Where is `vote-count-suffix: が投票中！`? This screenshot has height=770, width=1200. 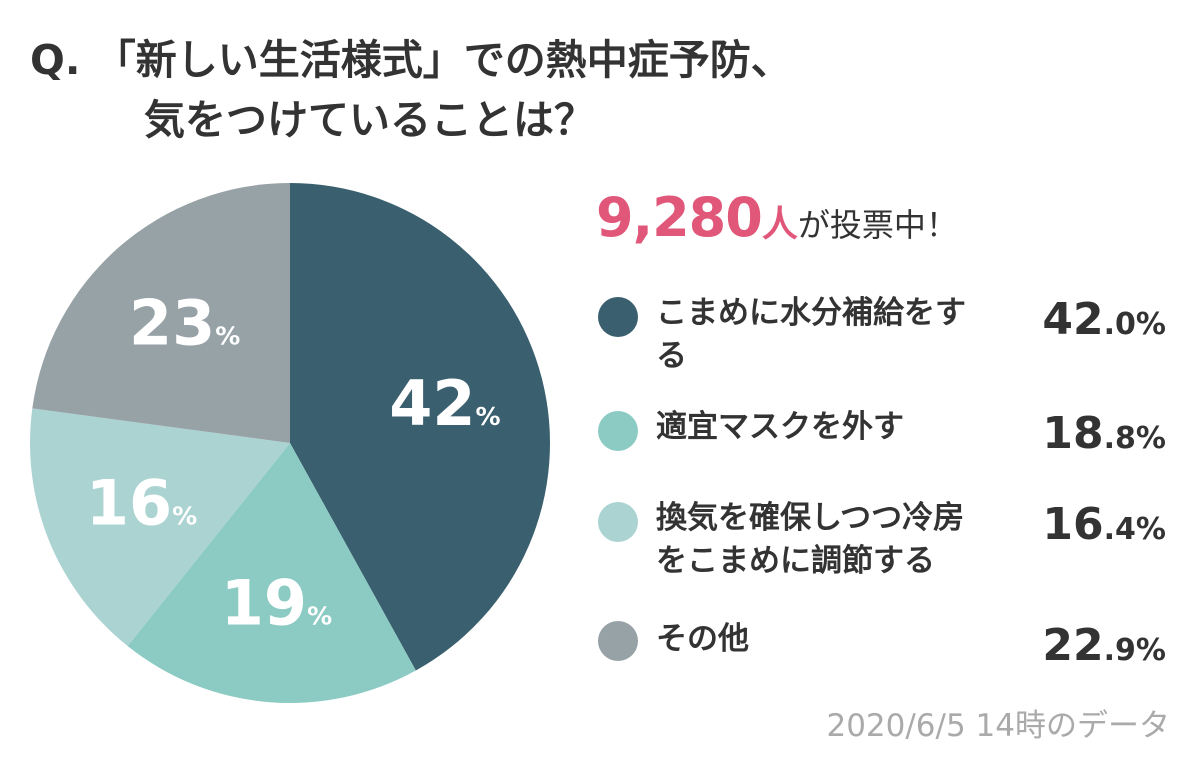 vote-count-suffix: が投票中！ is located at coordinates (877, 225).